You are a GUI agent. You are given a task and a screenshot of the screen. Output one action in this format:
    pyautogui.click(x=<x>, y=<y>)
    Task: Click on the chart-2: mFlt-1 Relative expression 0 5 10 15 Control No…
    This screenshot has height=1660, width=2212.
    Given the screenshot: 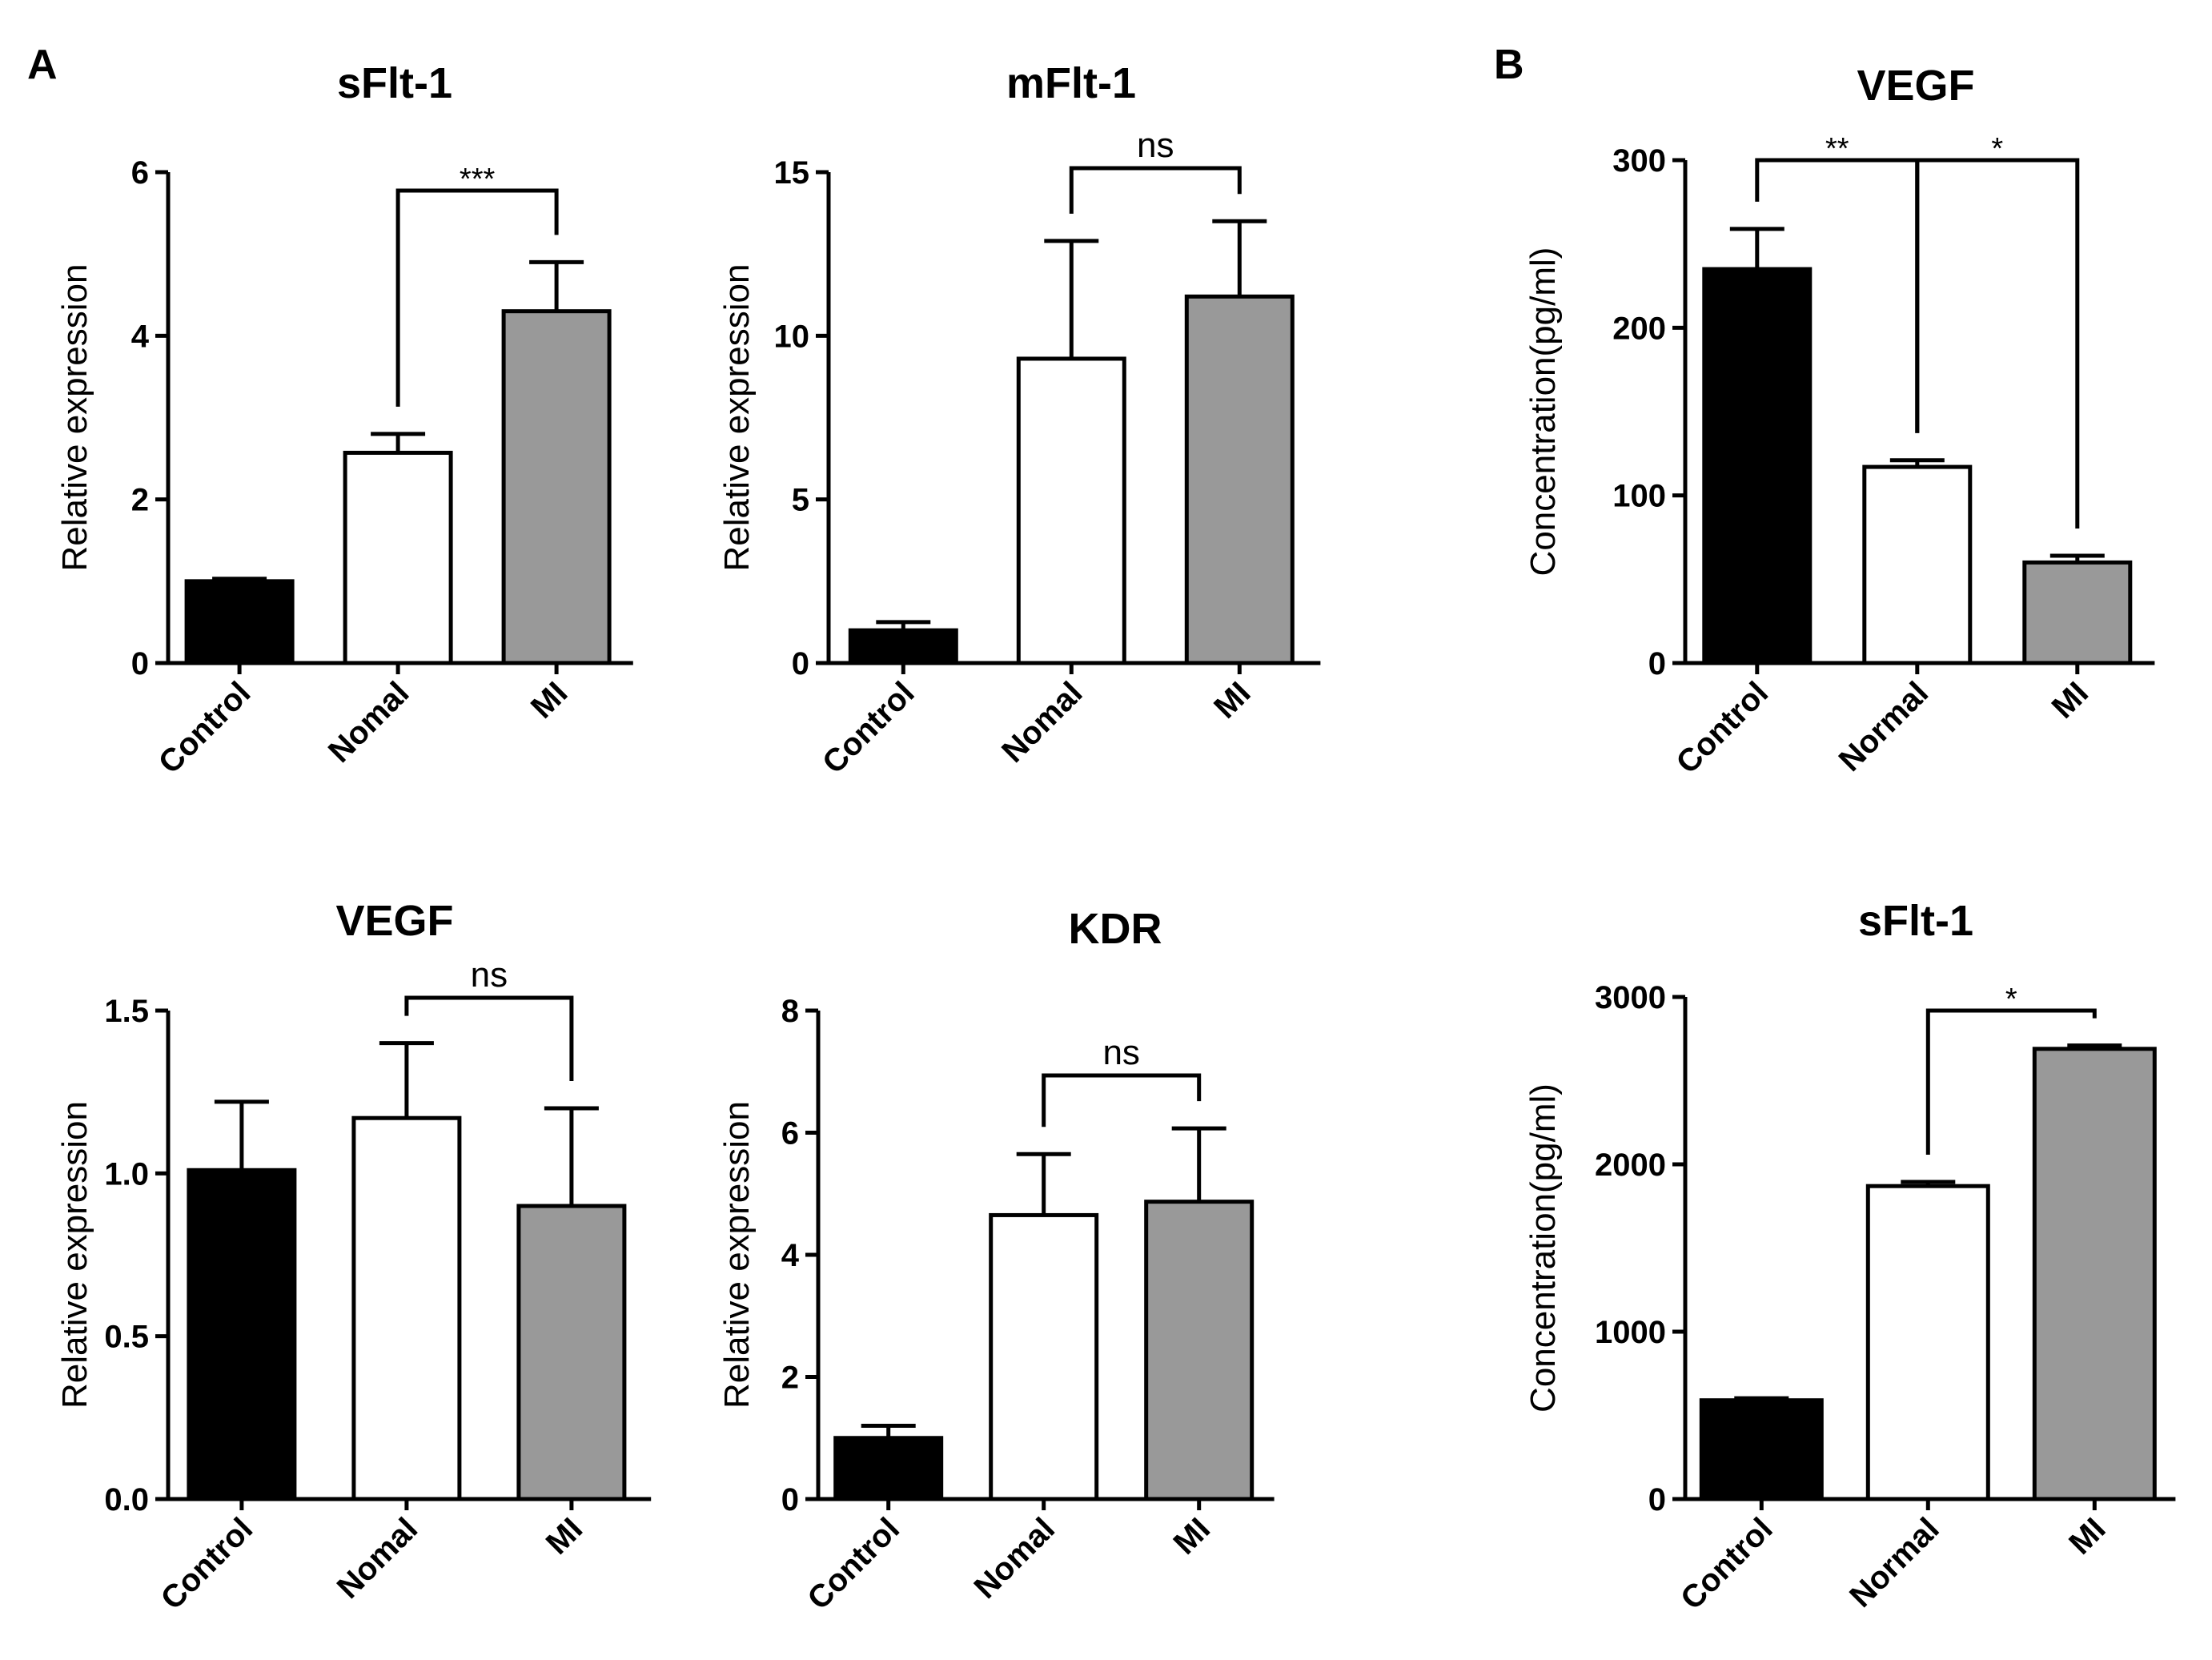 What is the action you would take?
    pyautogui.click(x=1019, y=420)
    